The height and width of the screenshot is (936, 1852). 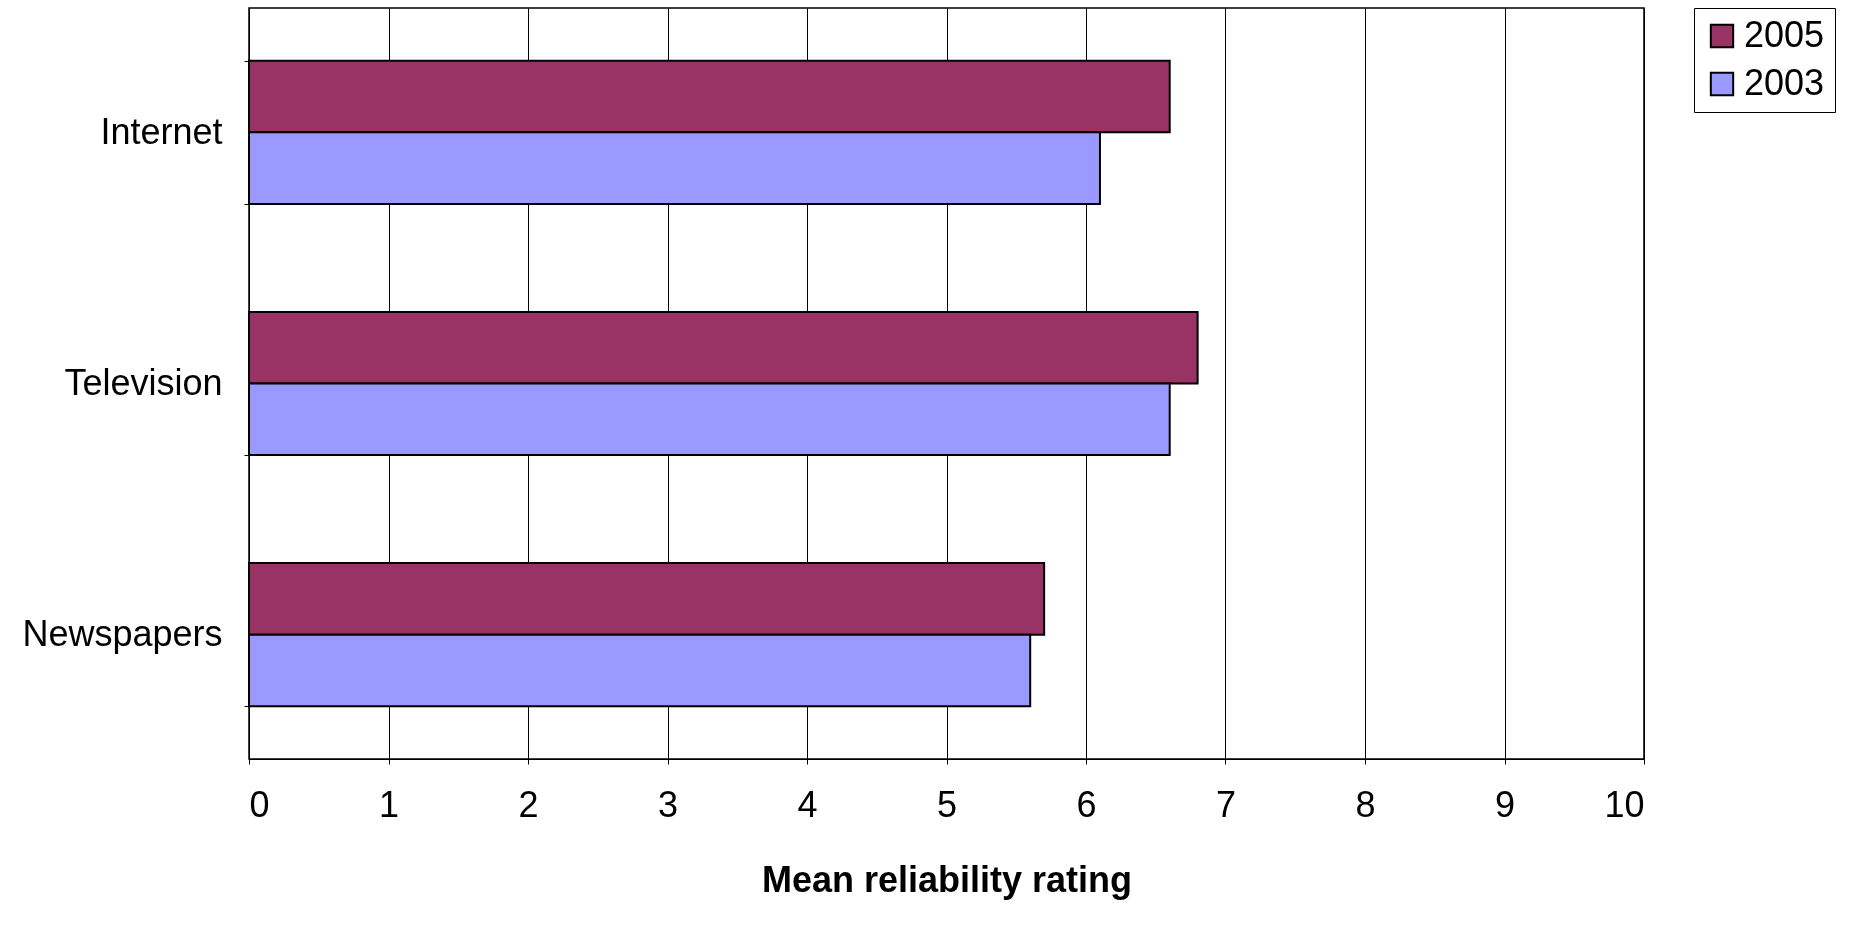 What do you see at coordinates (807, 804) in the screenshot?
I see `x-tick-label: 4` at bounding box center [807, 804].